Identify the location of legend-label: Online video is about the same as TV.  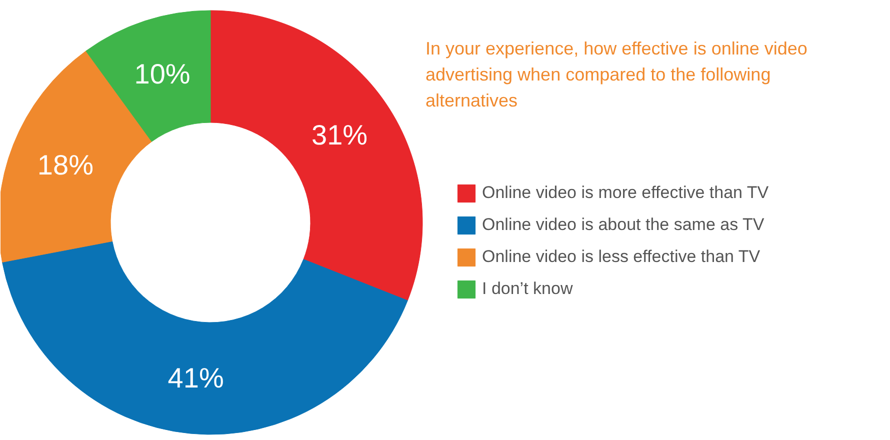
(623, 225).